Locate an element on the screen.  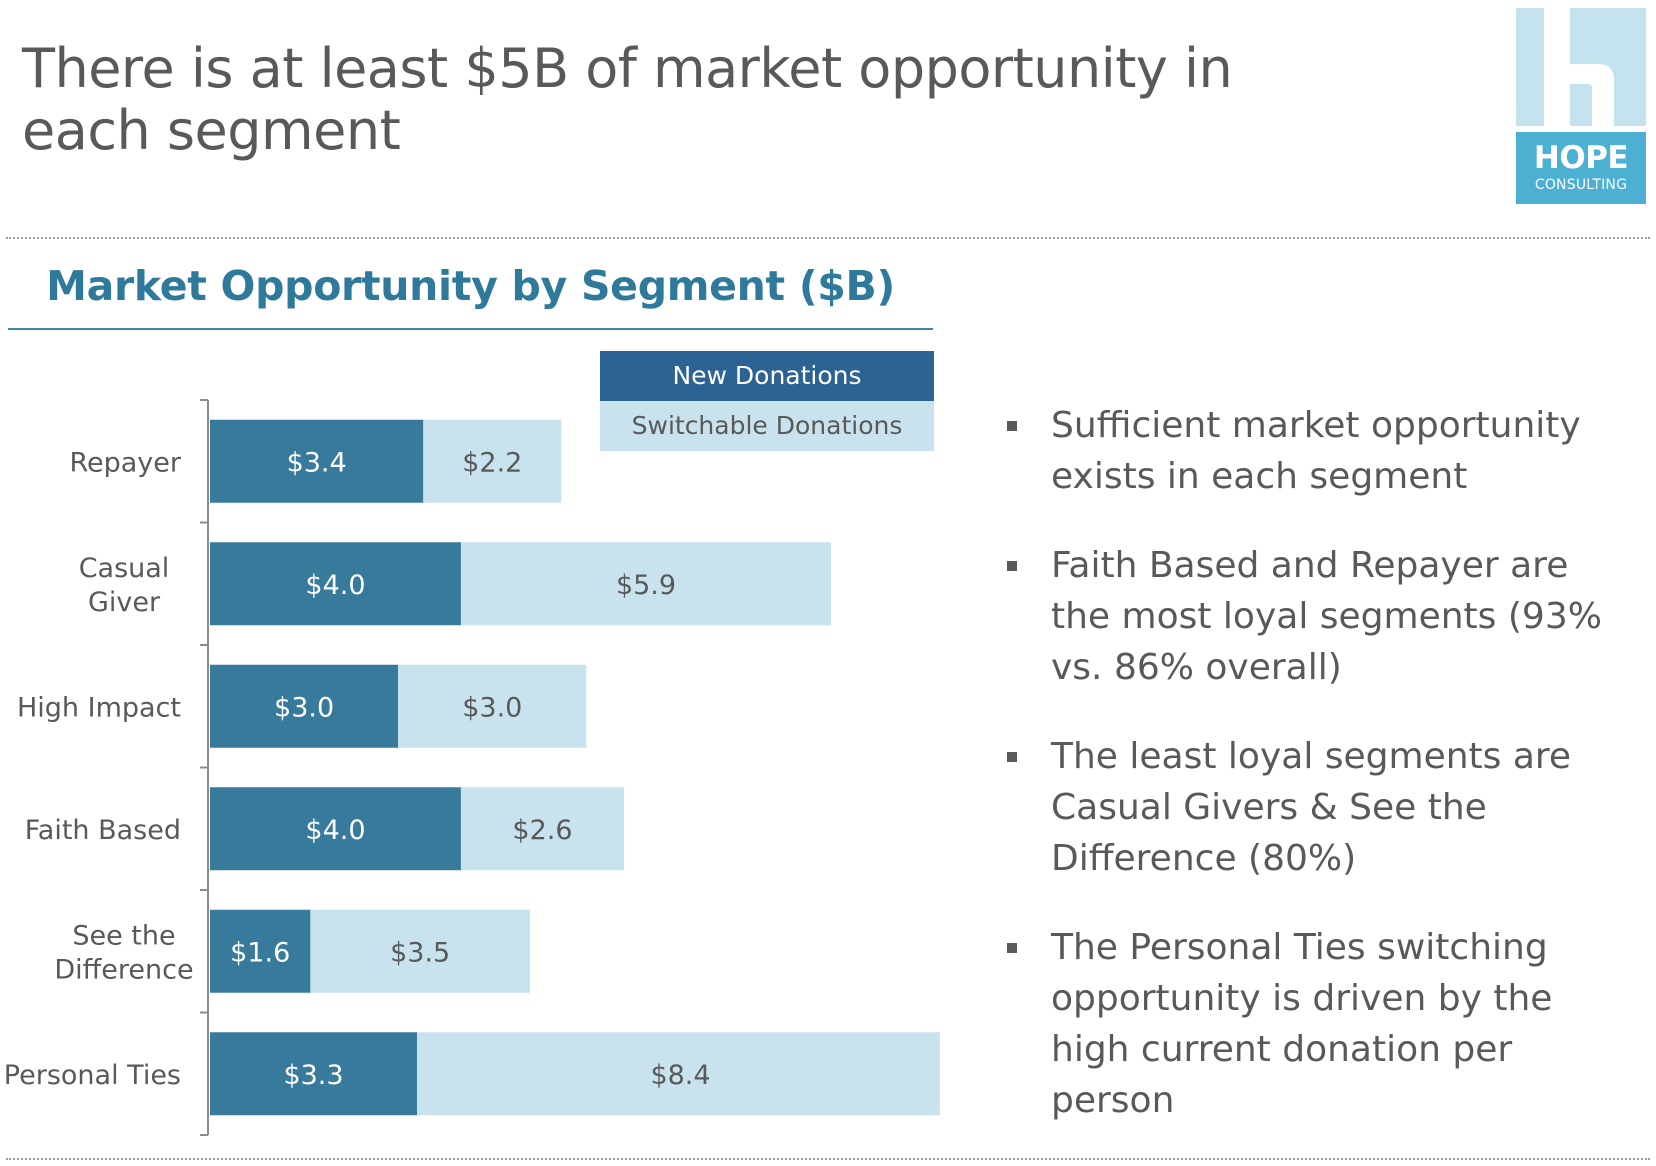
switchable-donations-label: $5.9 is located at coordinates (646, 585).